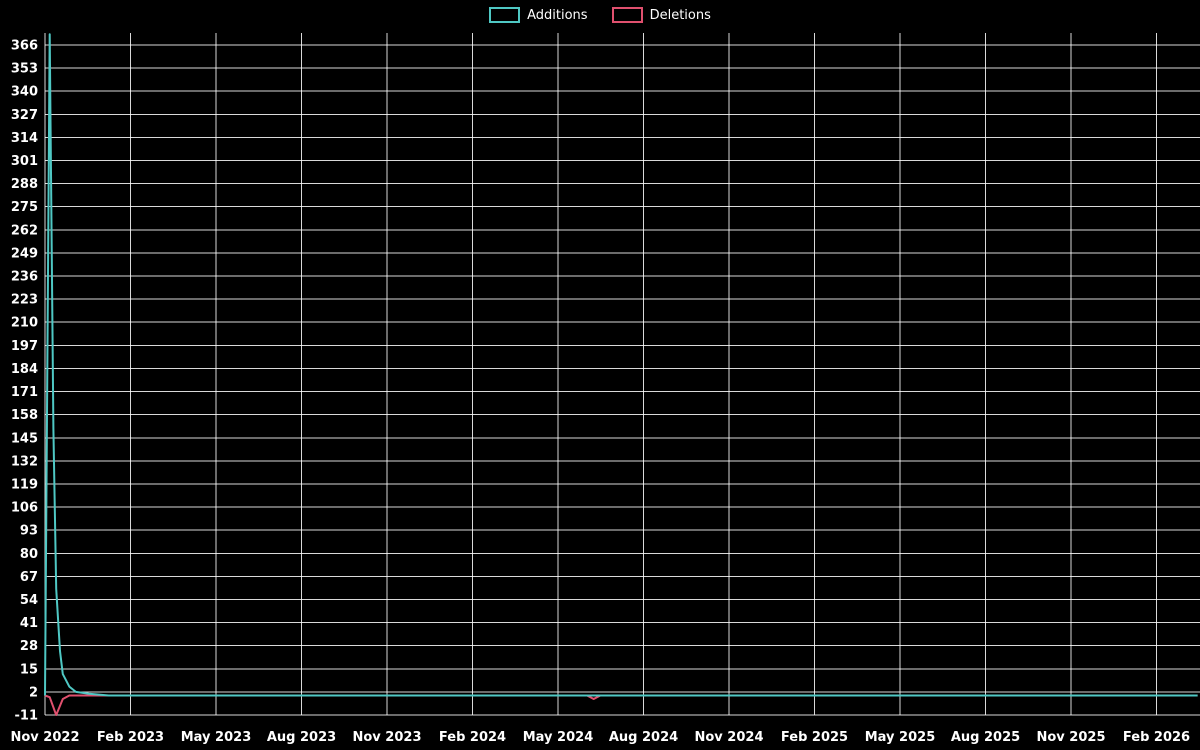 This screenshot has height=750, width=1200. I want to click on y-tick-label: 119, so click(24, 484).